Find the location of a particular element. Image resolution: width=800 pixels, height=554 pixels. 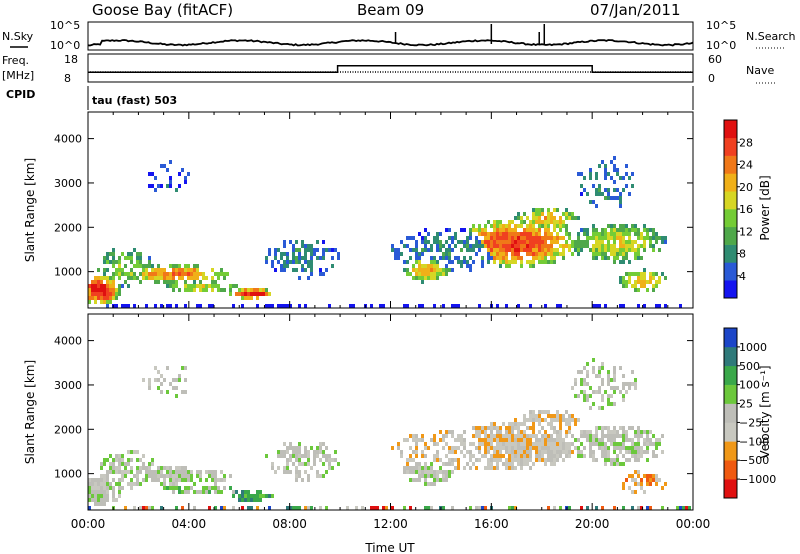

colorbar-tick-label: 24 is located at coordinates (746, 165).